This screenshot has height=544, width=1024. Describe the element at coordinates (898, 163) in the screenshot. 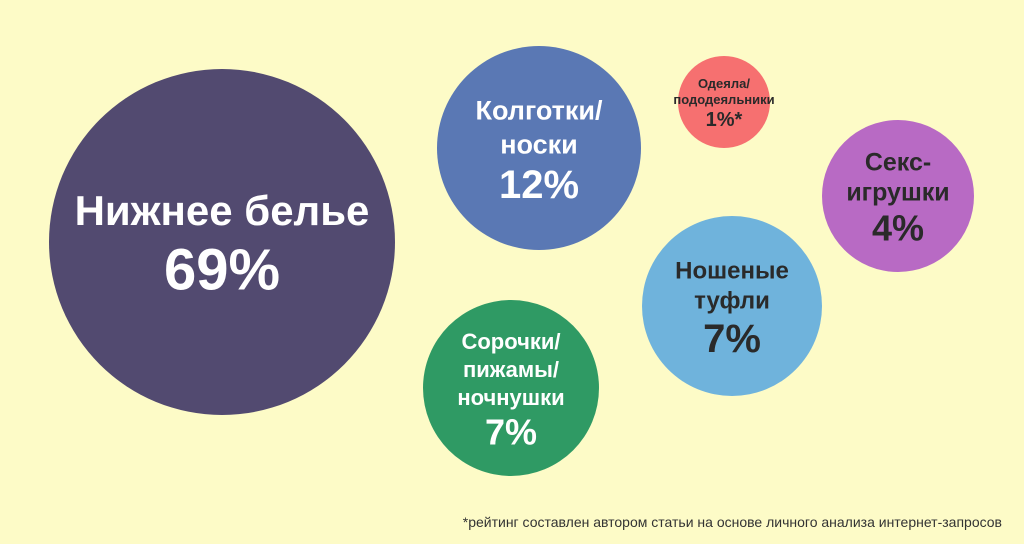

I see `bubble-label-3-0: Секс-` at that location.